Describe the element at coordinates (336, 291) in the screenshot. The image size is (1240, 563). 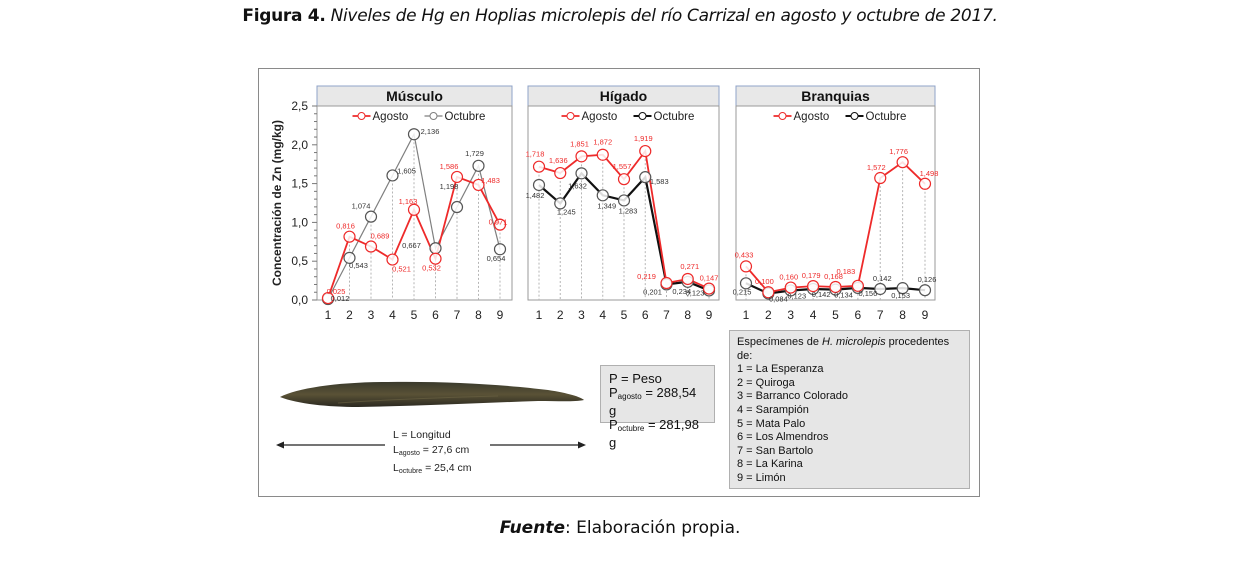
I see `data-label-agosto: 0,025` at that location.